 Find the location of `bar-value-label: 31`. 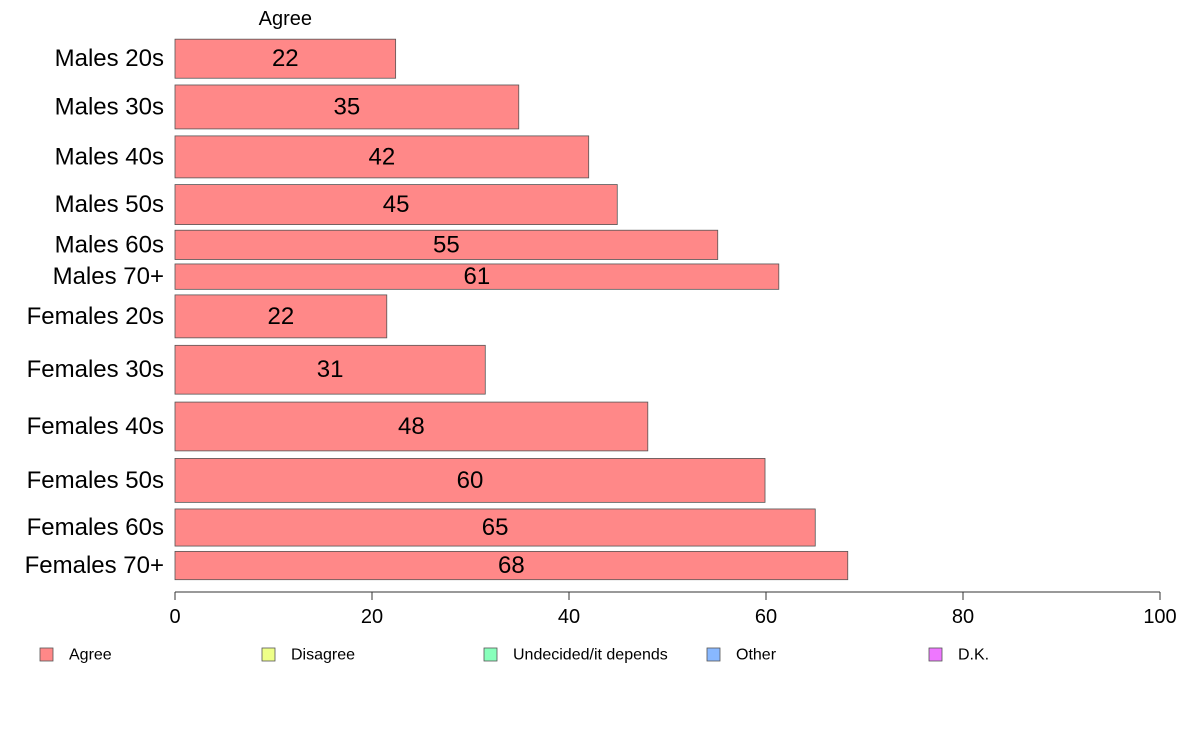

bar-value-label: 31 is located at coordinates (330, 369).